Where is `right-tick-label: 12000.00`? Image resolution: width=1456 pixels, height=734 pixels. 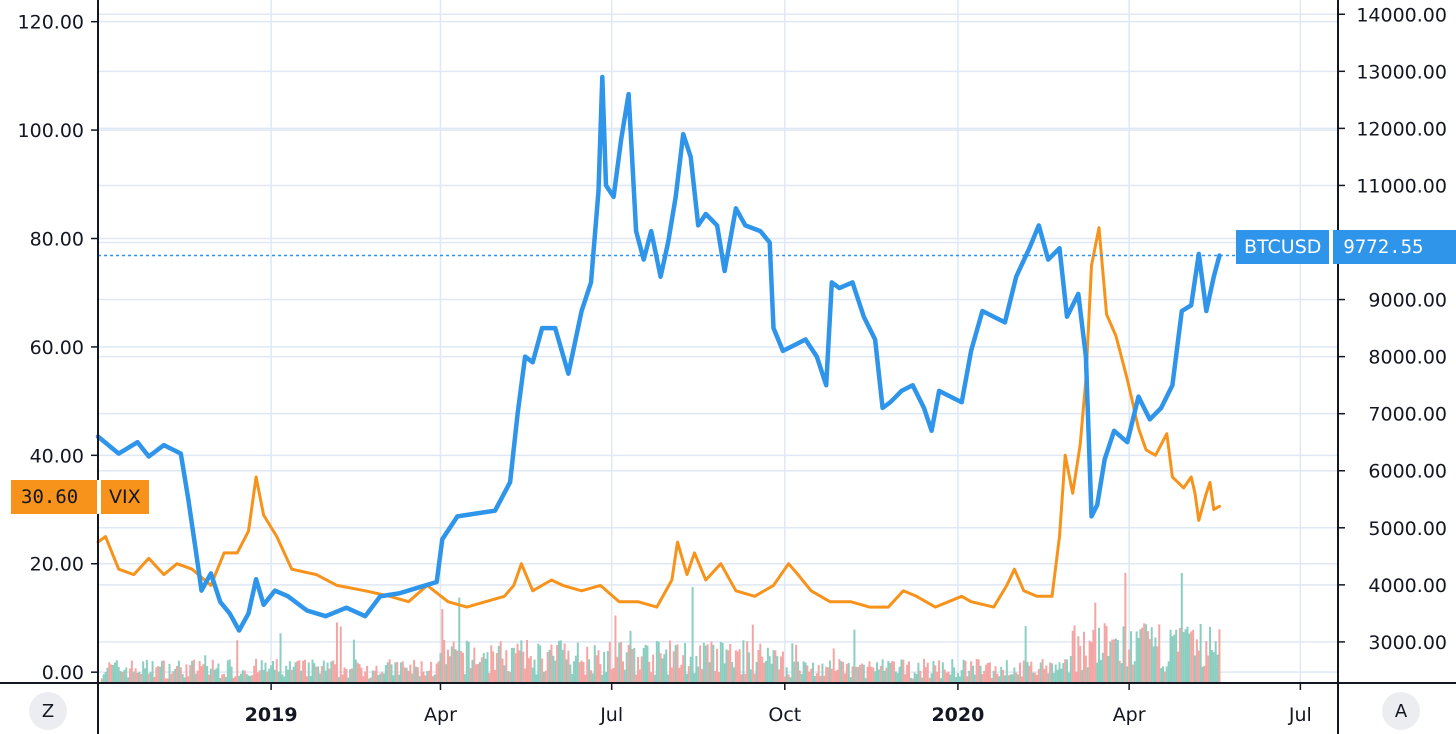 right-tick-label: 12000.00 is located at coordinates (1401, 129).